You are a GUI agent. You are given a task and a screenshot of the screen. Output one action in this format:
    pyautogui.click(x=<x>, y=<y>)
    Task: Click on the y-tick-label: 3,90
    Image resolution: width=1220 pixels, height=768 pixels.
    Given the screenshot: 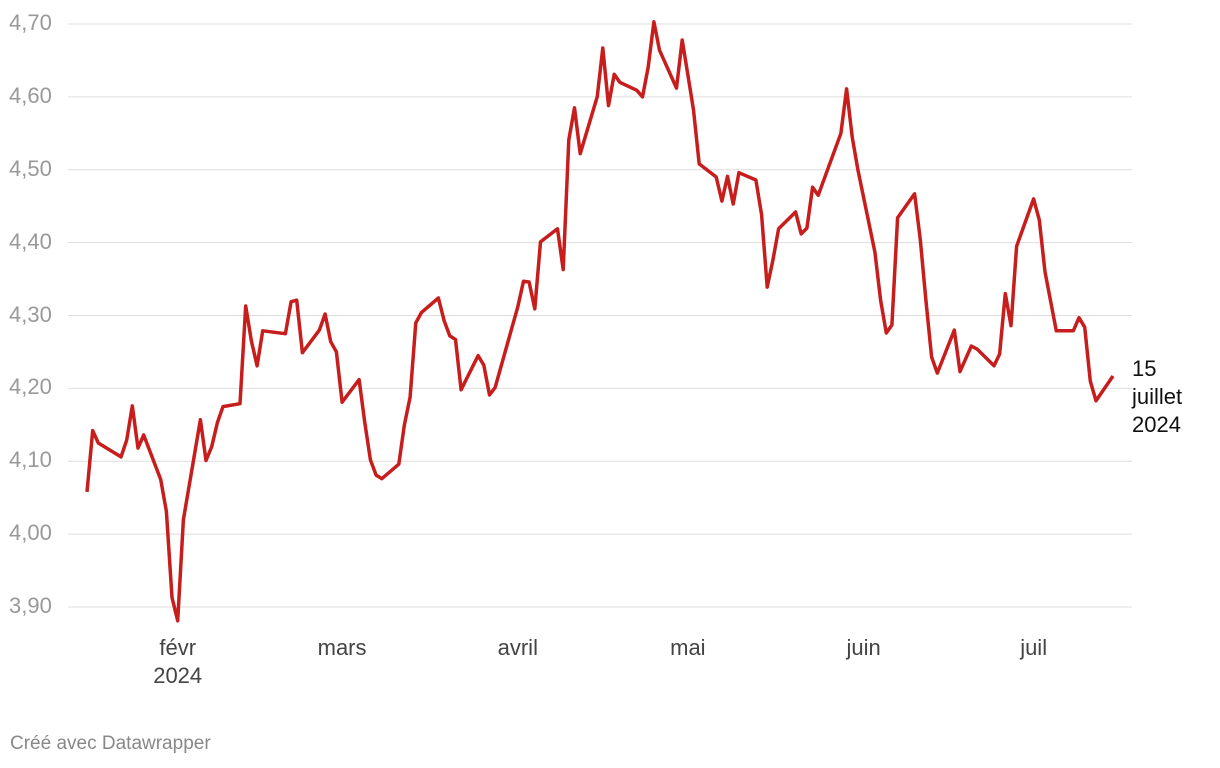 What is the action you would take?
    pyautogui.click(x=30, y=605)
    